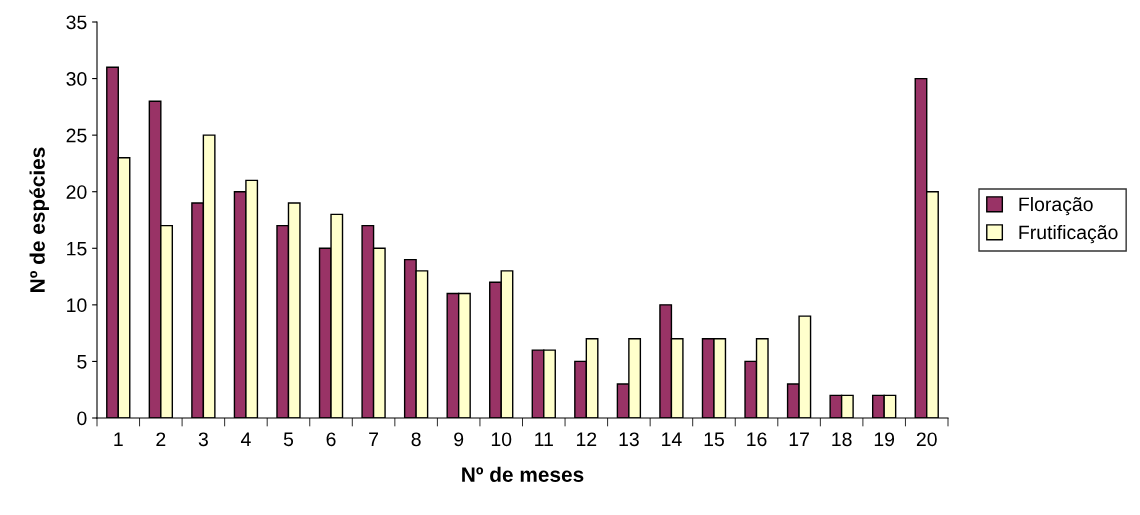 The height and width of the screenshot is (515, 1140). What do you see at coordinates (118, 439) in the screenshot?
I see `x-tick-label: 1` at bounding box center [118, 439].